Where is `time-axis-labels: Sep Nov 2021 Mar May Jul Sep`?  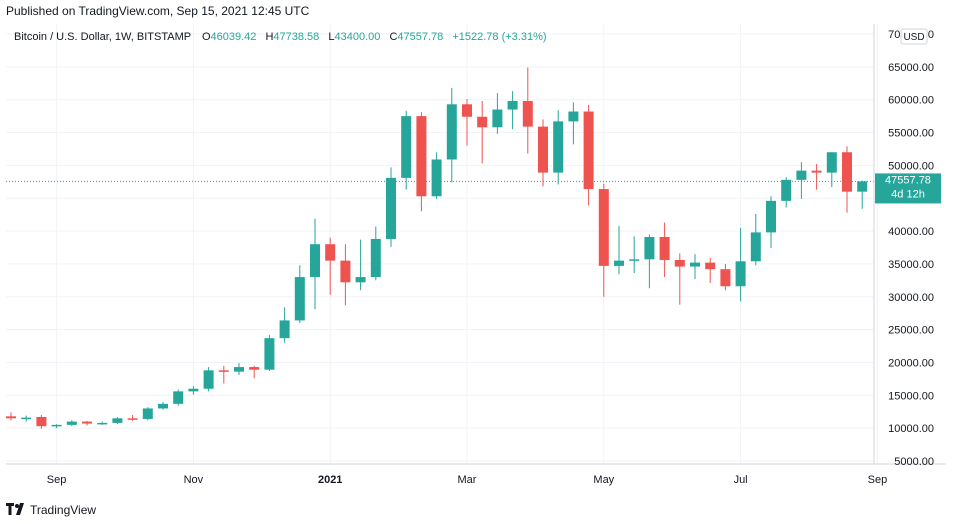 time-axis-labels: Sep Nov 2021 Mar May Jul Sep is located at coordinates (467, 480).